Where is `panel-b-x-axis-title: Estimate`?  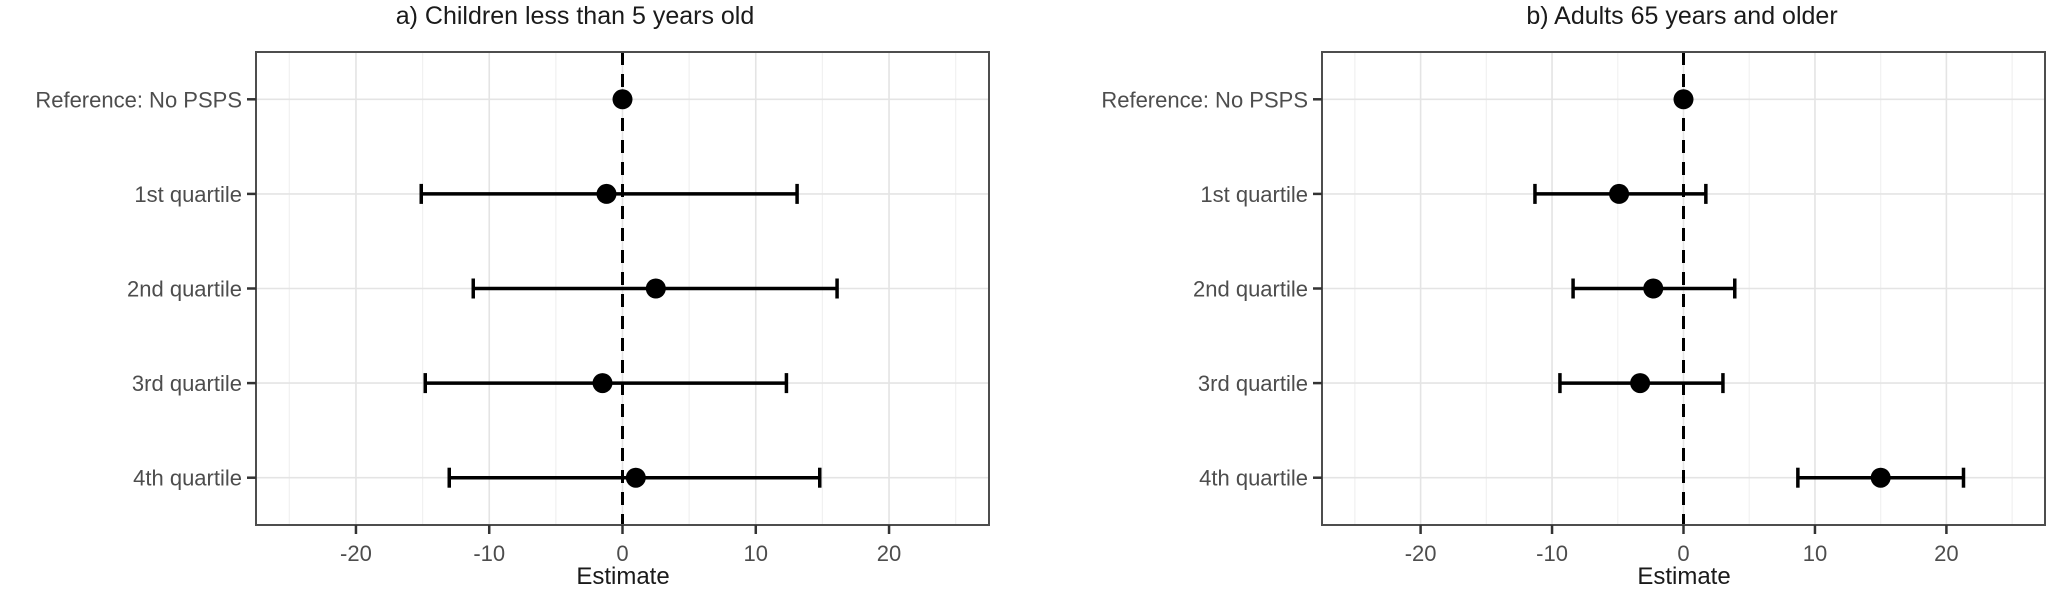 panel-b-x-axis-title: Estimate is located at coordinates (1684, 576).